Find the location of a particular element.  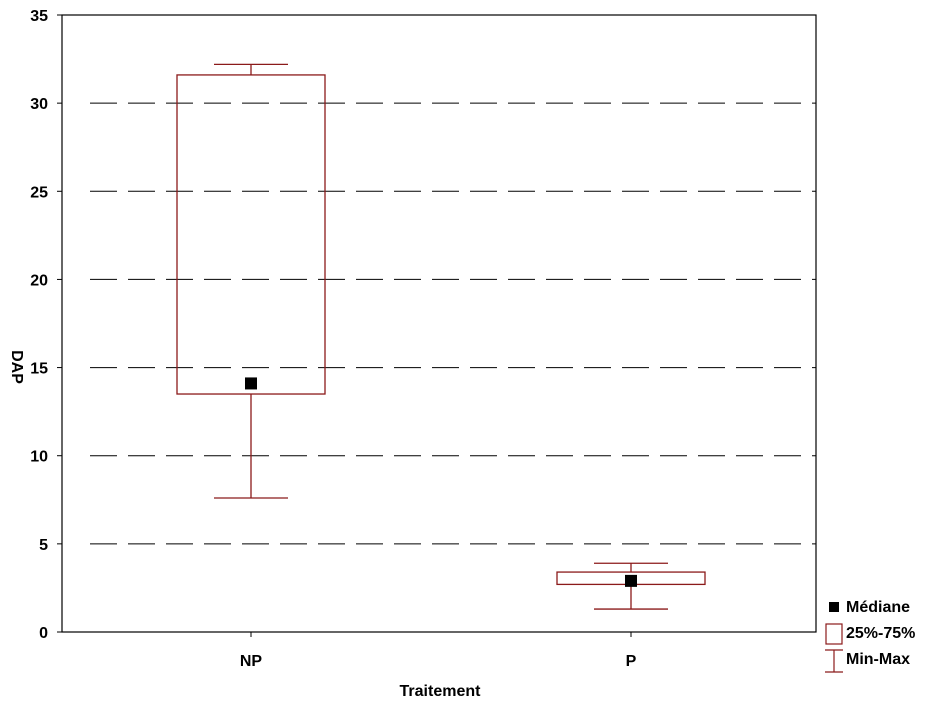

legend-label: 25%-75% is located at coordinates (880, 633).